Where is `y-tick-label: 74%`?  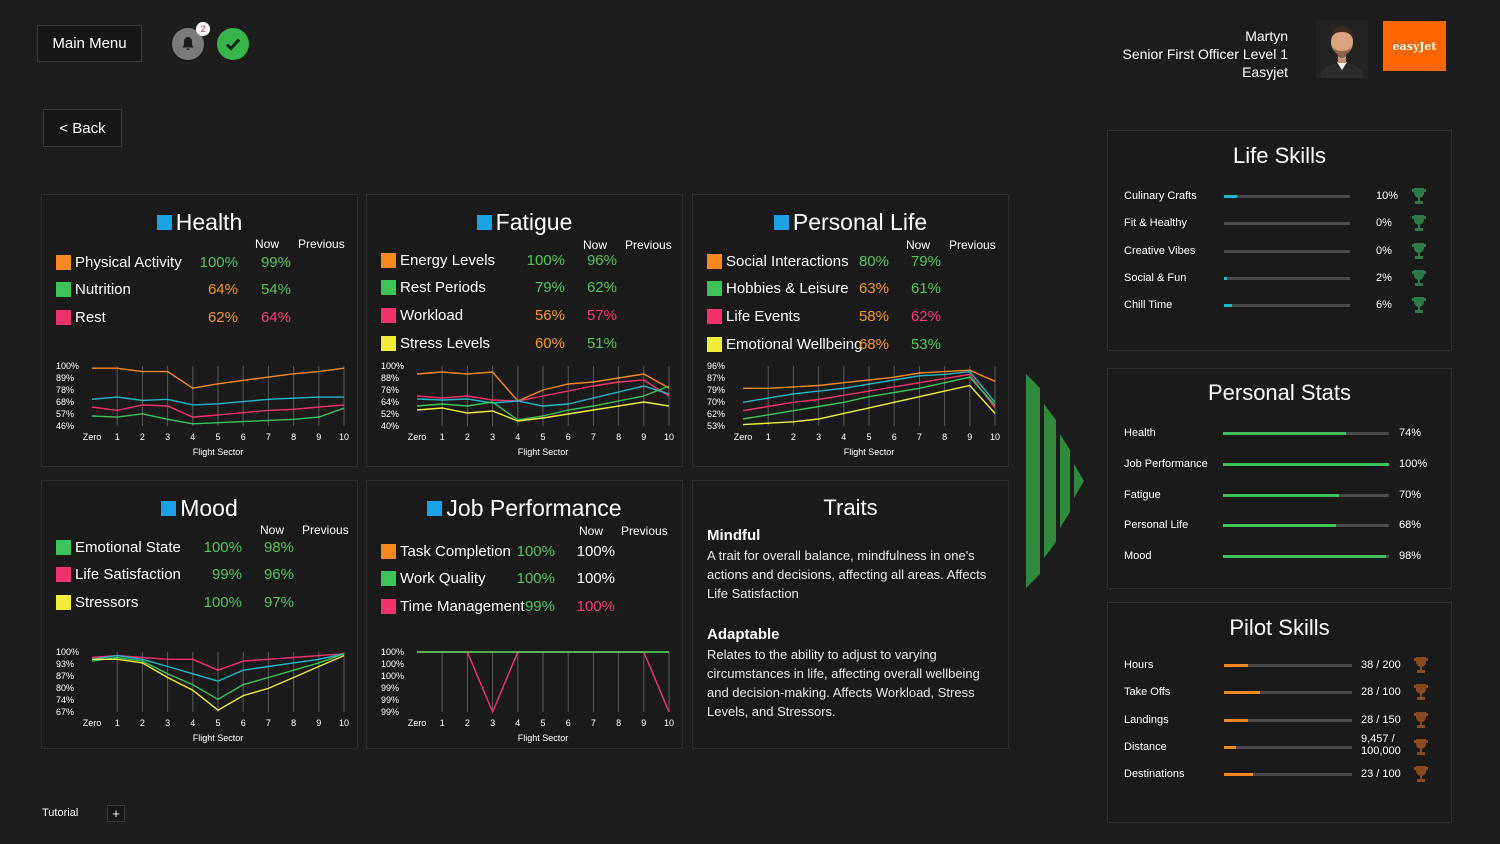
y-tick-label: 74% is located at coordinates (65, 700).